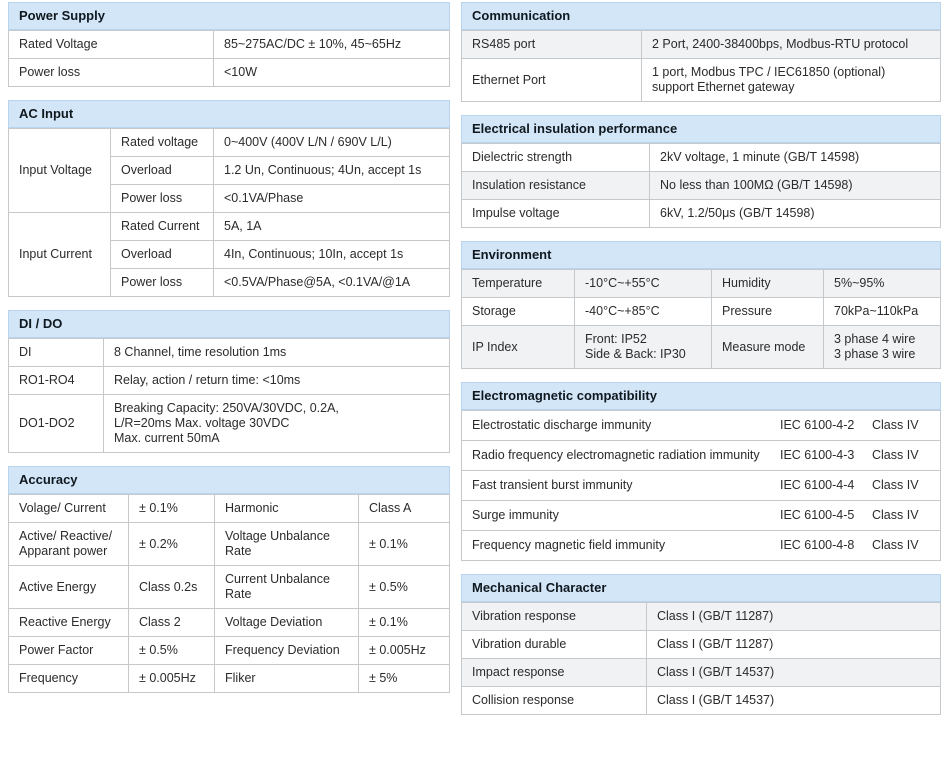  I want to click on spec-label: Volage/ Current, so click(68, 508).